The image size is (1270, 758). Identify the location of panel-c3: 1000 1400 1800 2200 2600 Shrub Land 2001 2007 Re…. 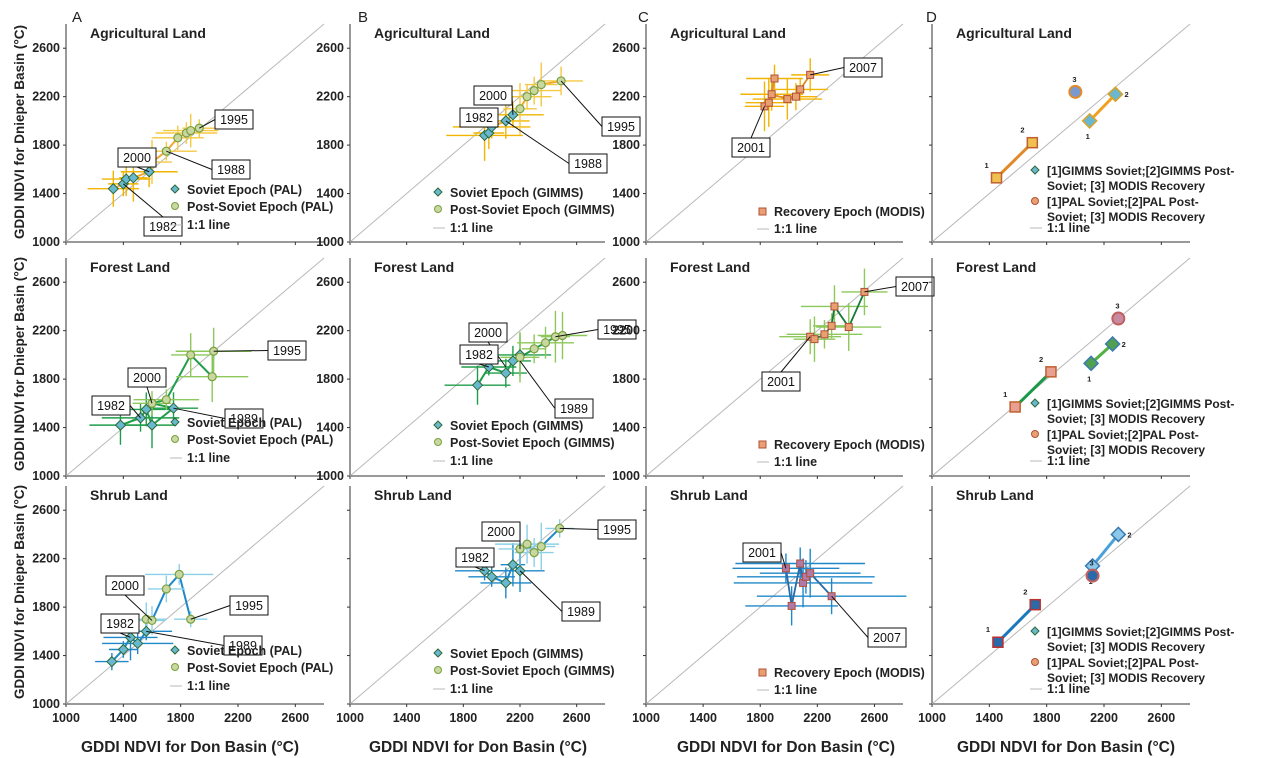
(778, 605).